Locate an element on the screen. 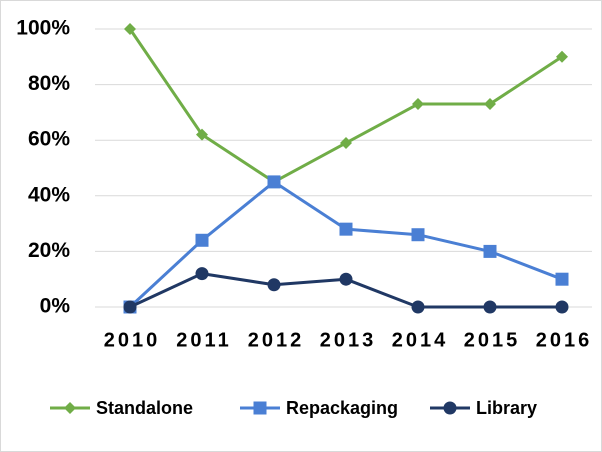 The height and width of the screenshot is (452, 602). y-tick-label: 100% is located at coordinates (43, 28).